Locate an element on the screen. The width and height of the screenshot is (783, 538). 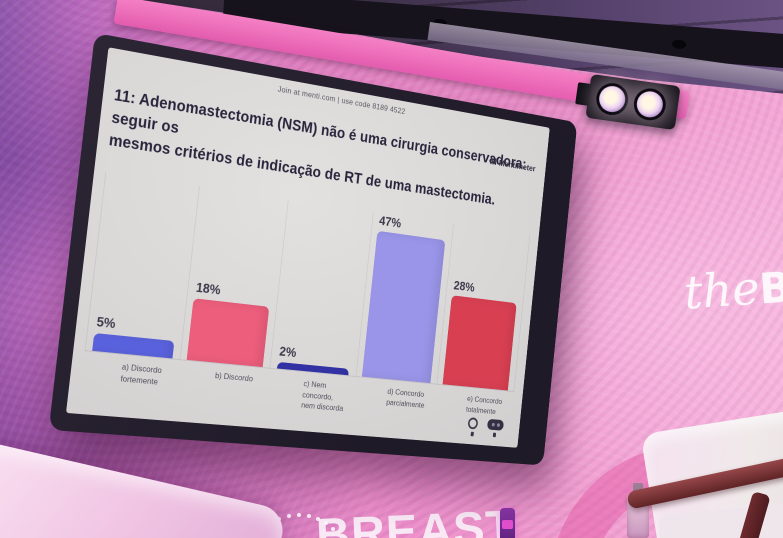
wall-brand-text: theB is located at coordinates (732, 290).